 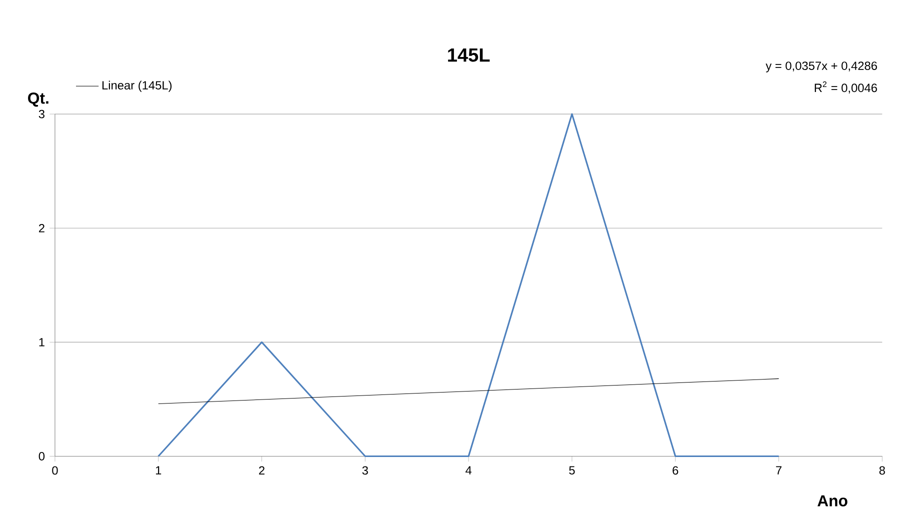 I want to click on x-tick-label: 1, so click(x=159, y=470).